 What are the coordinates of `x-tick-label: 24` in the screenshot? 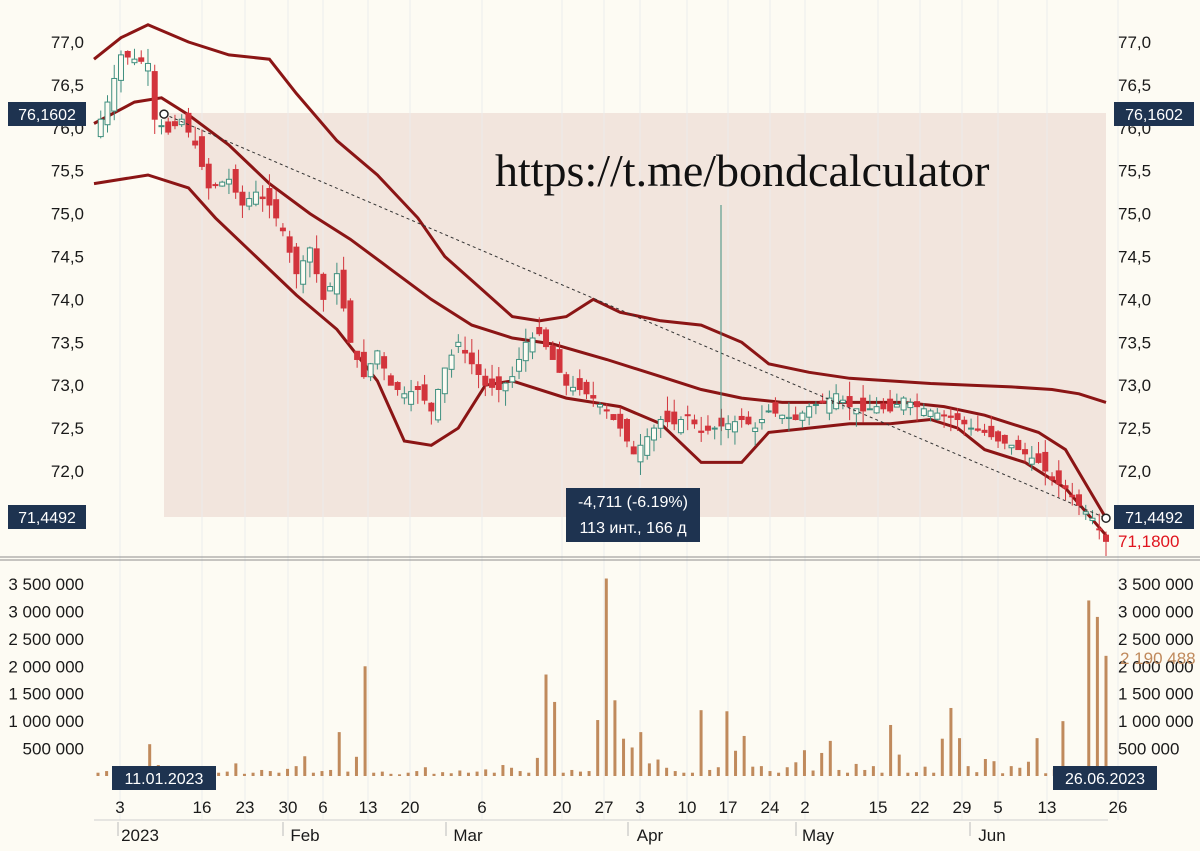 It's located at (770, 807).